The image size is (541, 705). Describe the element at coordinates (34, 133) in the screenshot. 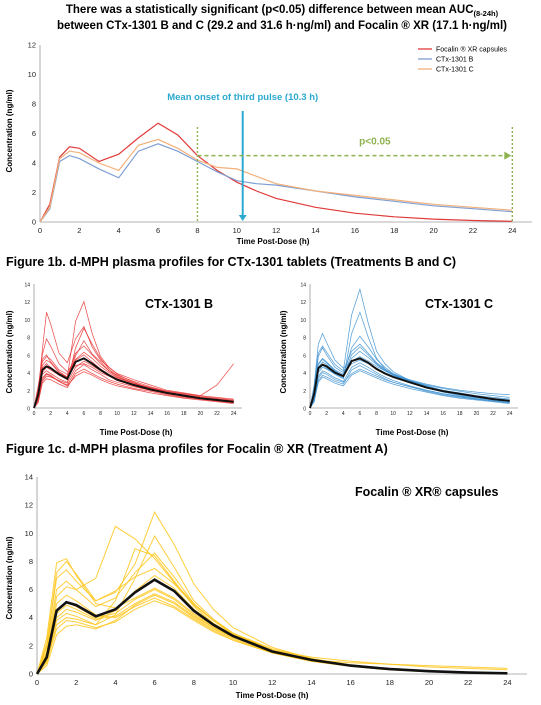

I see `fig1a-y-tick-label: 6` at that location.